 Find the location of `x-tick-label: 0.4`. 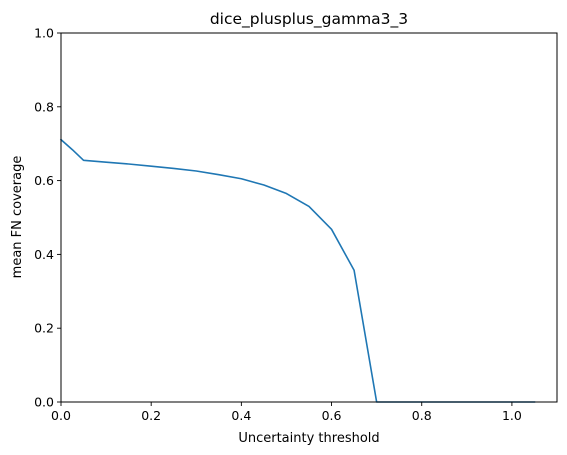

x-tick-label: 0.4 is located at coordinates (241, 415).